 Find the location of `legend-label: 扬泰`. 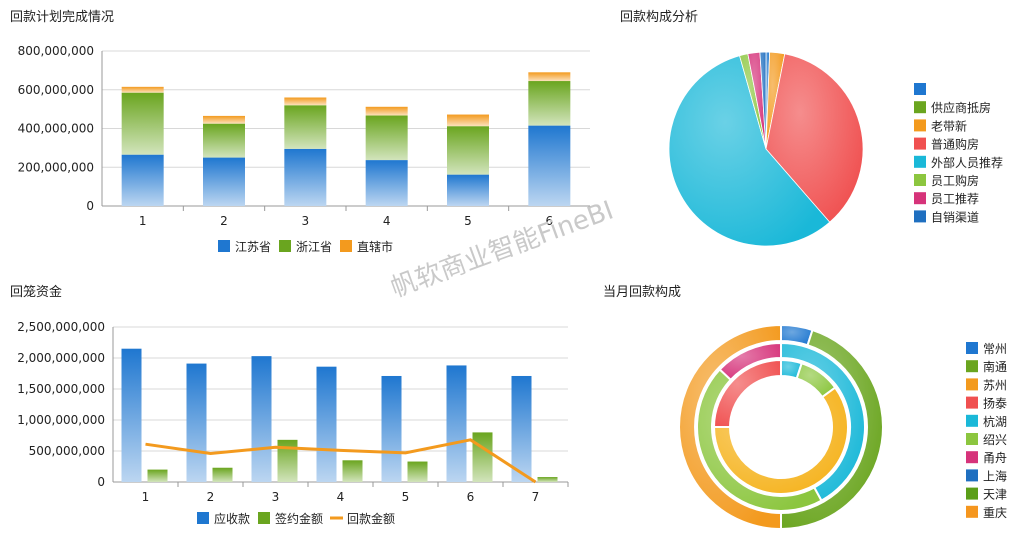

legend-label: 扬泰 is located at coordinates (995, 403).